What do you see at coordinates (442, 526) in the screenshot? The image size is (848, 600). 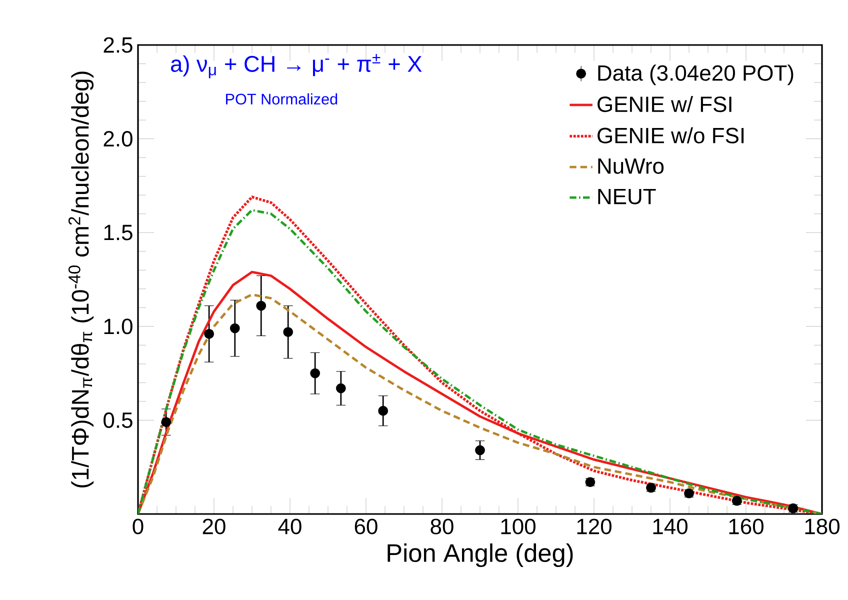 I see `x-tick-label: 80` at bounding box center [442, 526].